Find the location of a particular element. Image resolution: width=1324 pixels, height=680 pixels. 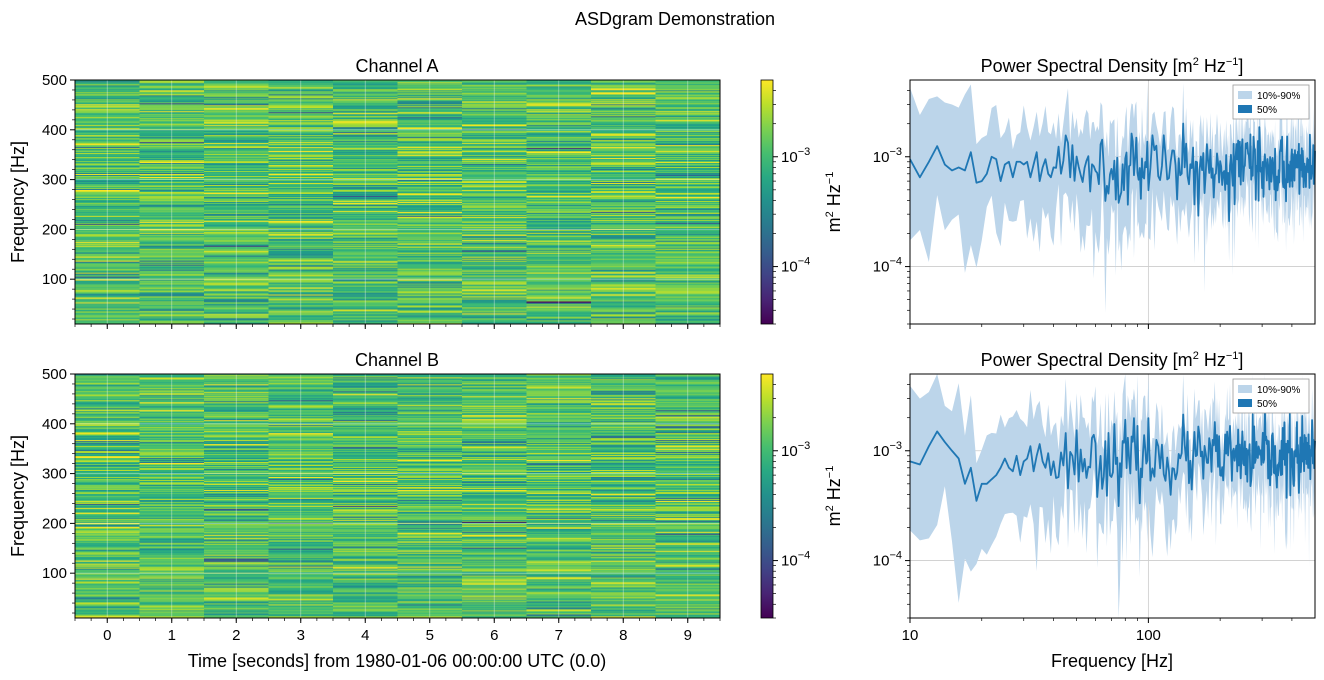

colorbar-tick-label: 10−4 is located at coordinates (795, 266).